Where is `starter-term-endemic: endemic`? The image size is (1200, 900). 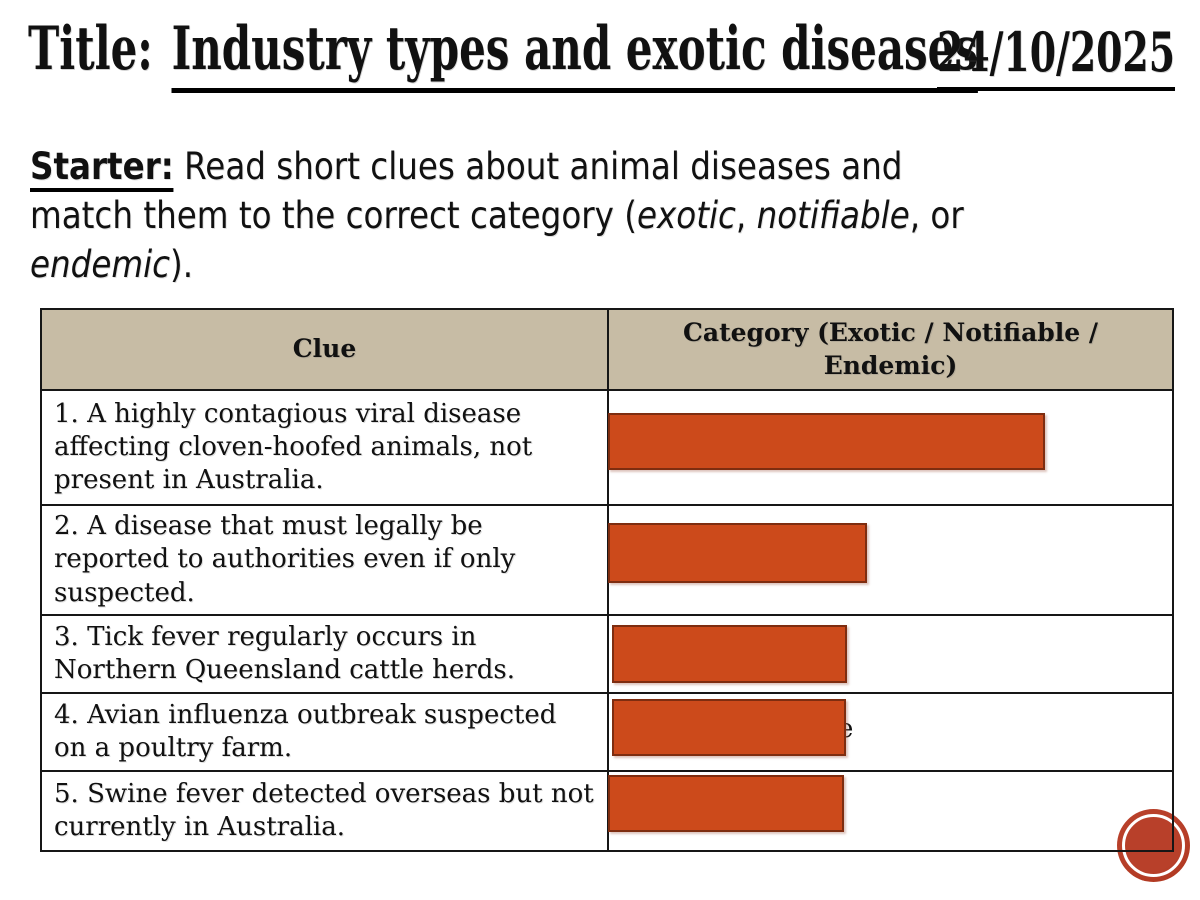
starter-term-endemic: endemic is located at coordinates (100, 264).